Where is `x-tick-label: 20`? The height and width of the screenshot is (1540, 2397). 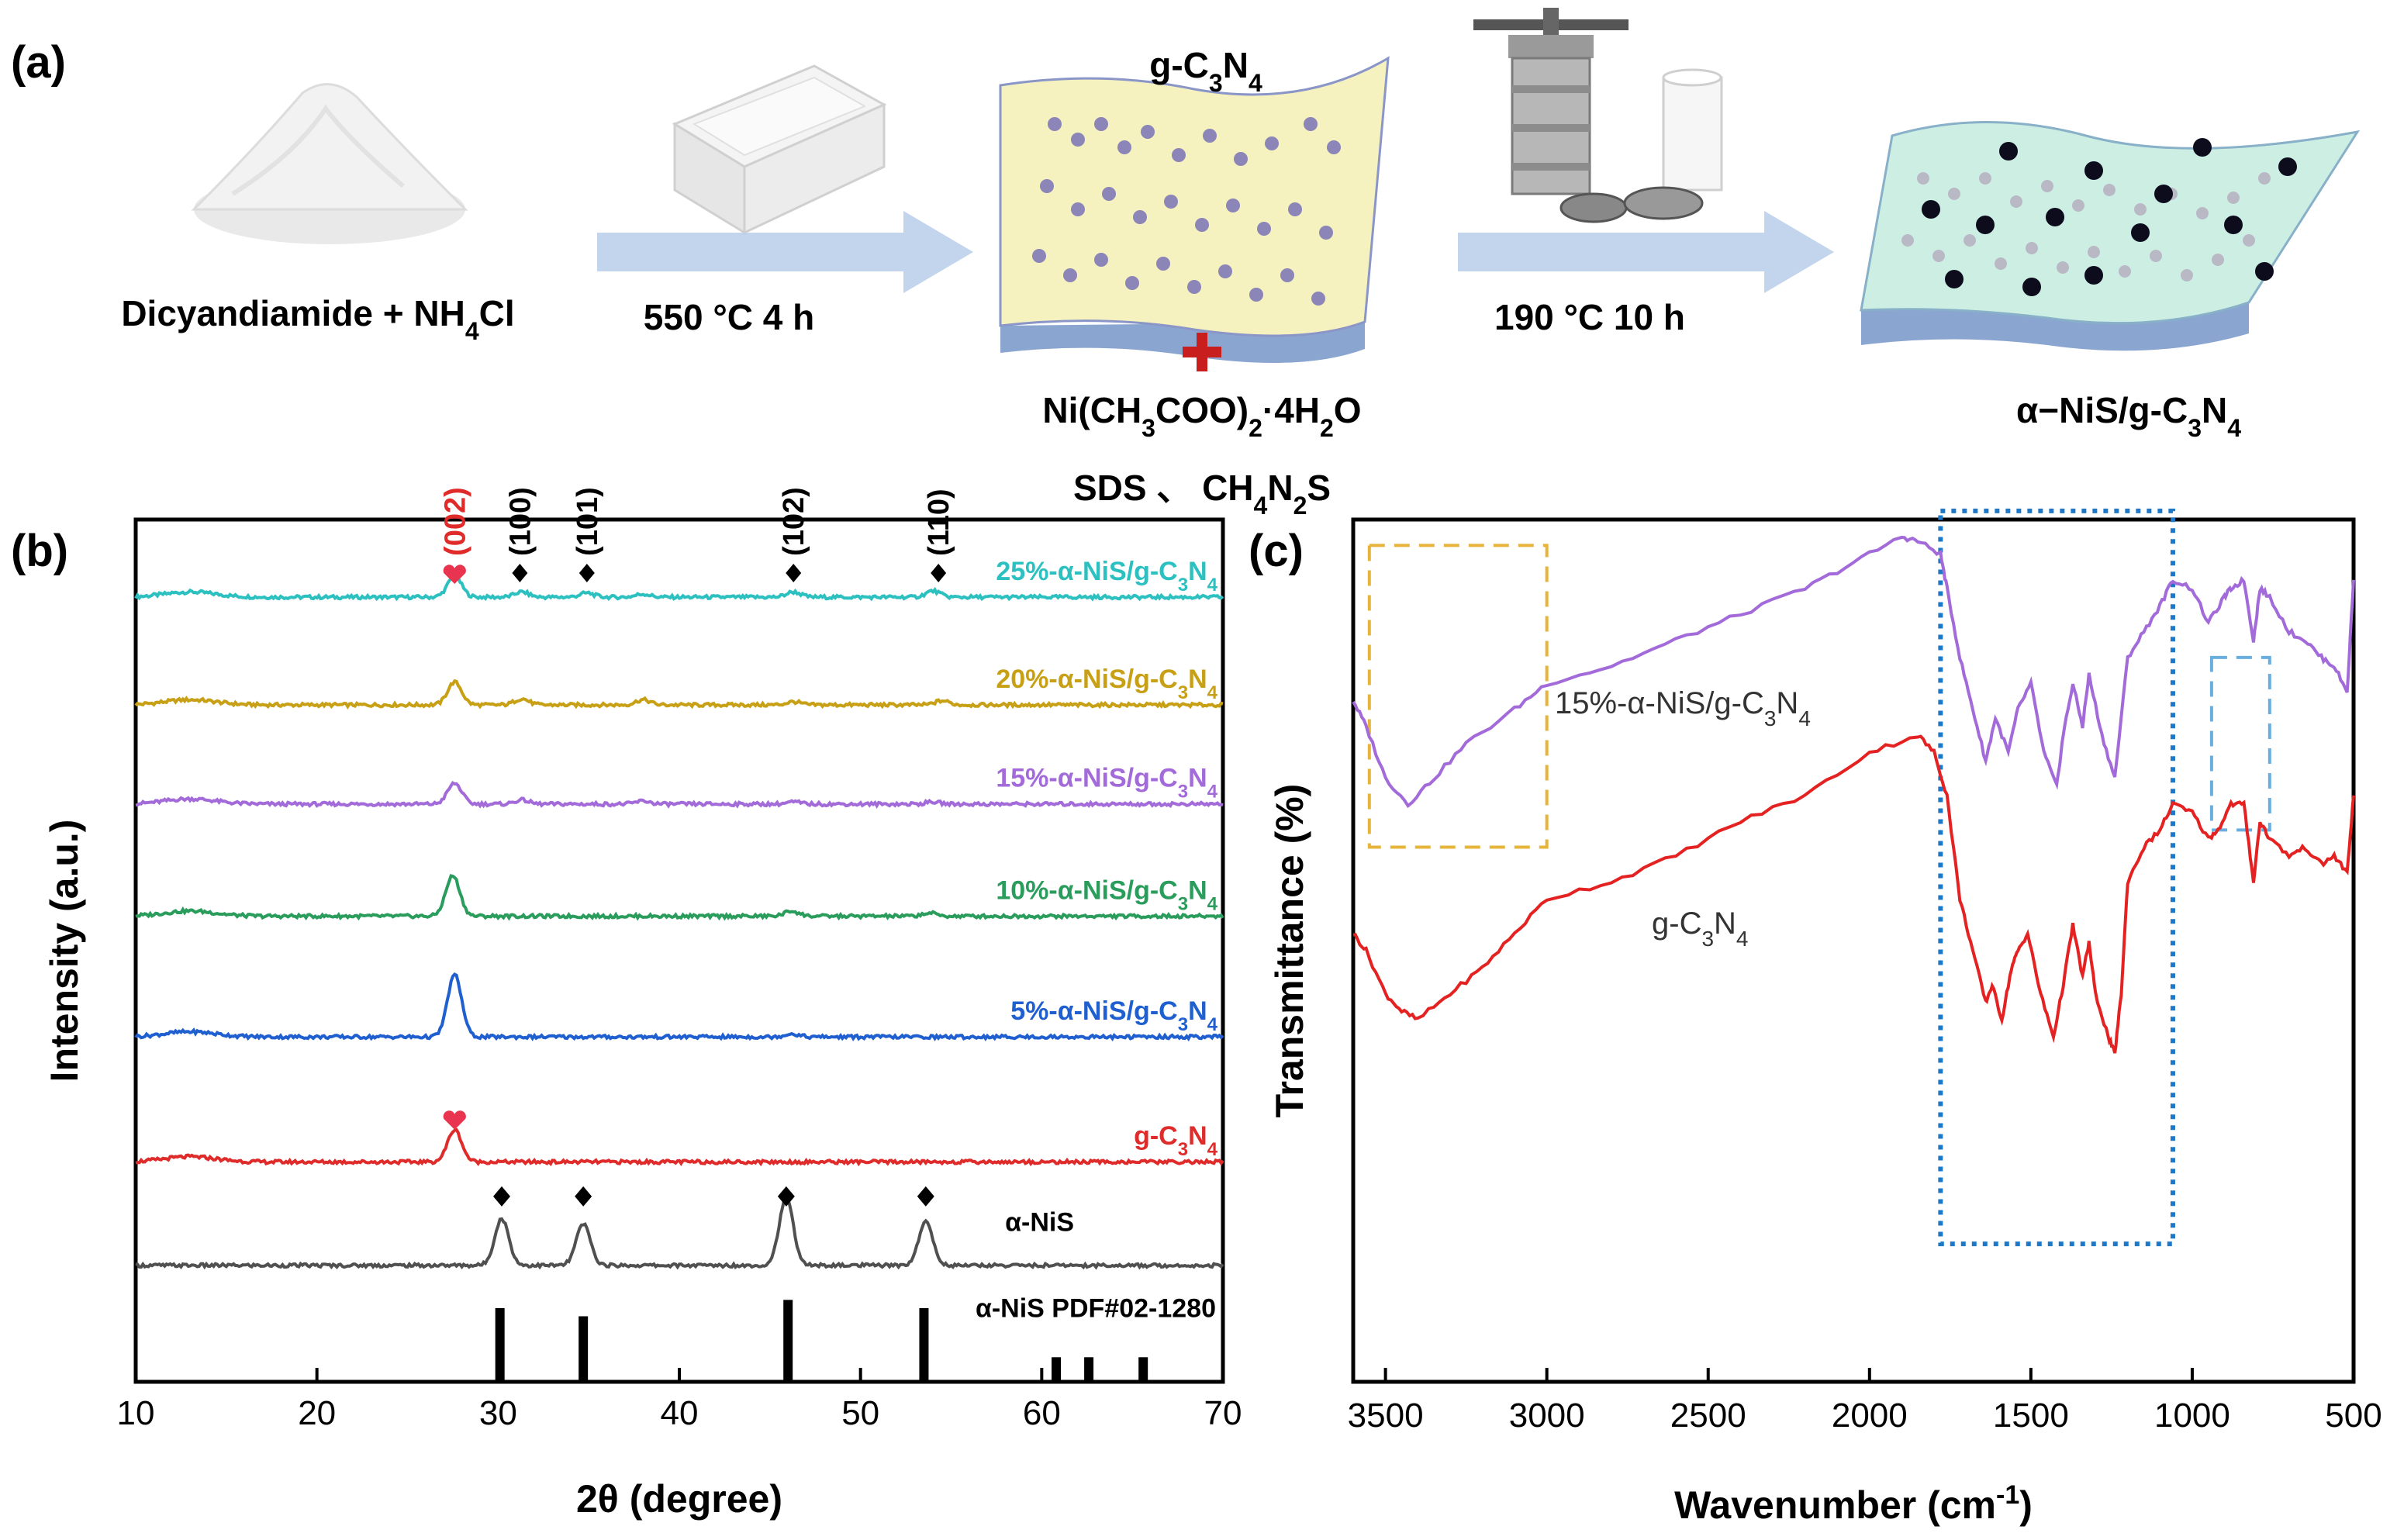 x-tick-label: 20 is located at coordinates (317, 1413).